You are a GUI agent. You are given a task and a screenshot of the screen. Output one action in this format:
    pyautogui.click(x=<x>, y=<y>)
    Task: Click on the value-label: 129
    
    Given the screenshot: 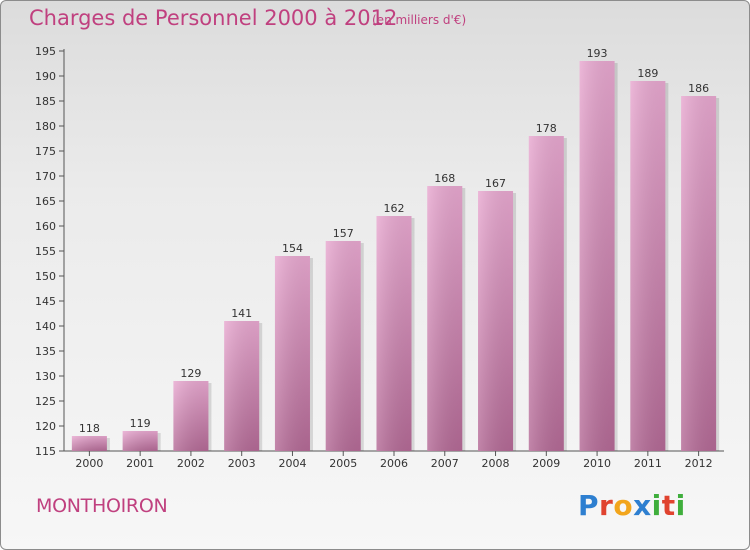 What is the action you would take?
    pyautogui.click(x=190, y=373)
    